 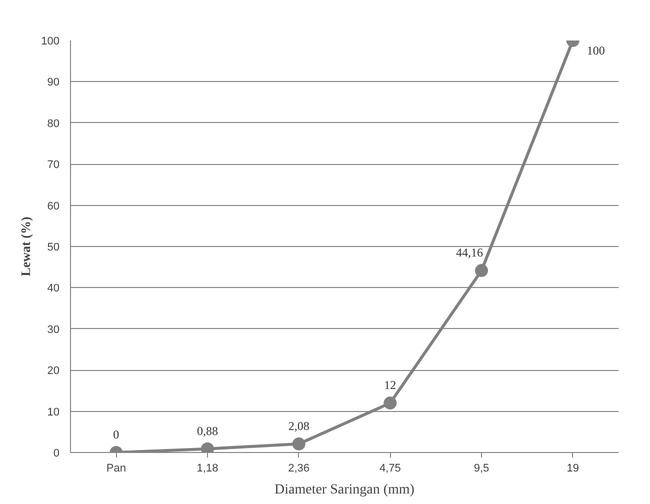 What do you see at coordinates (53, 124) in the screenshot?
I see `y-tick-label: 80` at bounding box center [53, 124].